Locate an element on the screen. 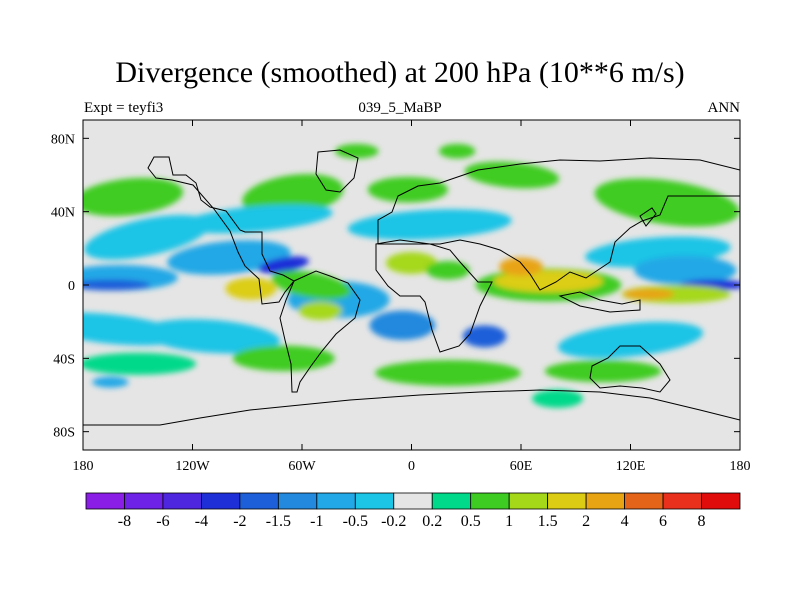  coastline-north-america is located at coordinates (221, 230).